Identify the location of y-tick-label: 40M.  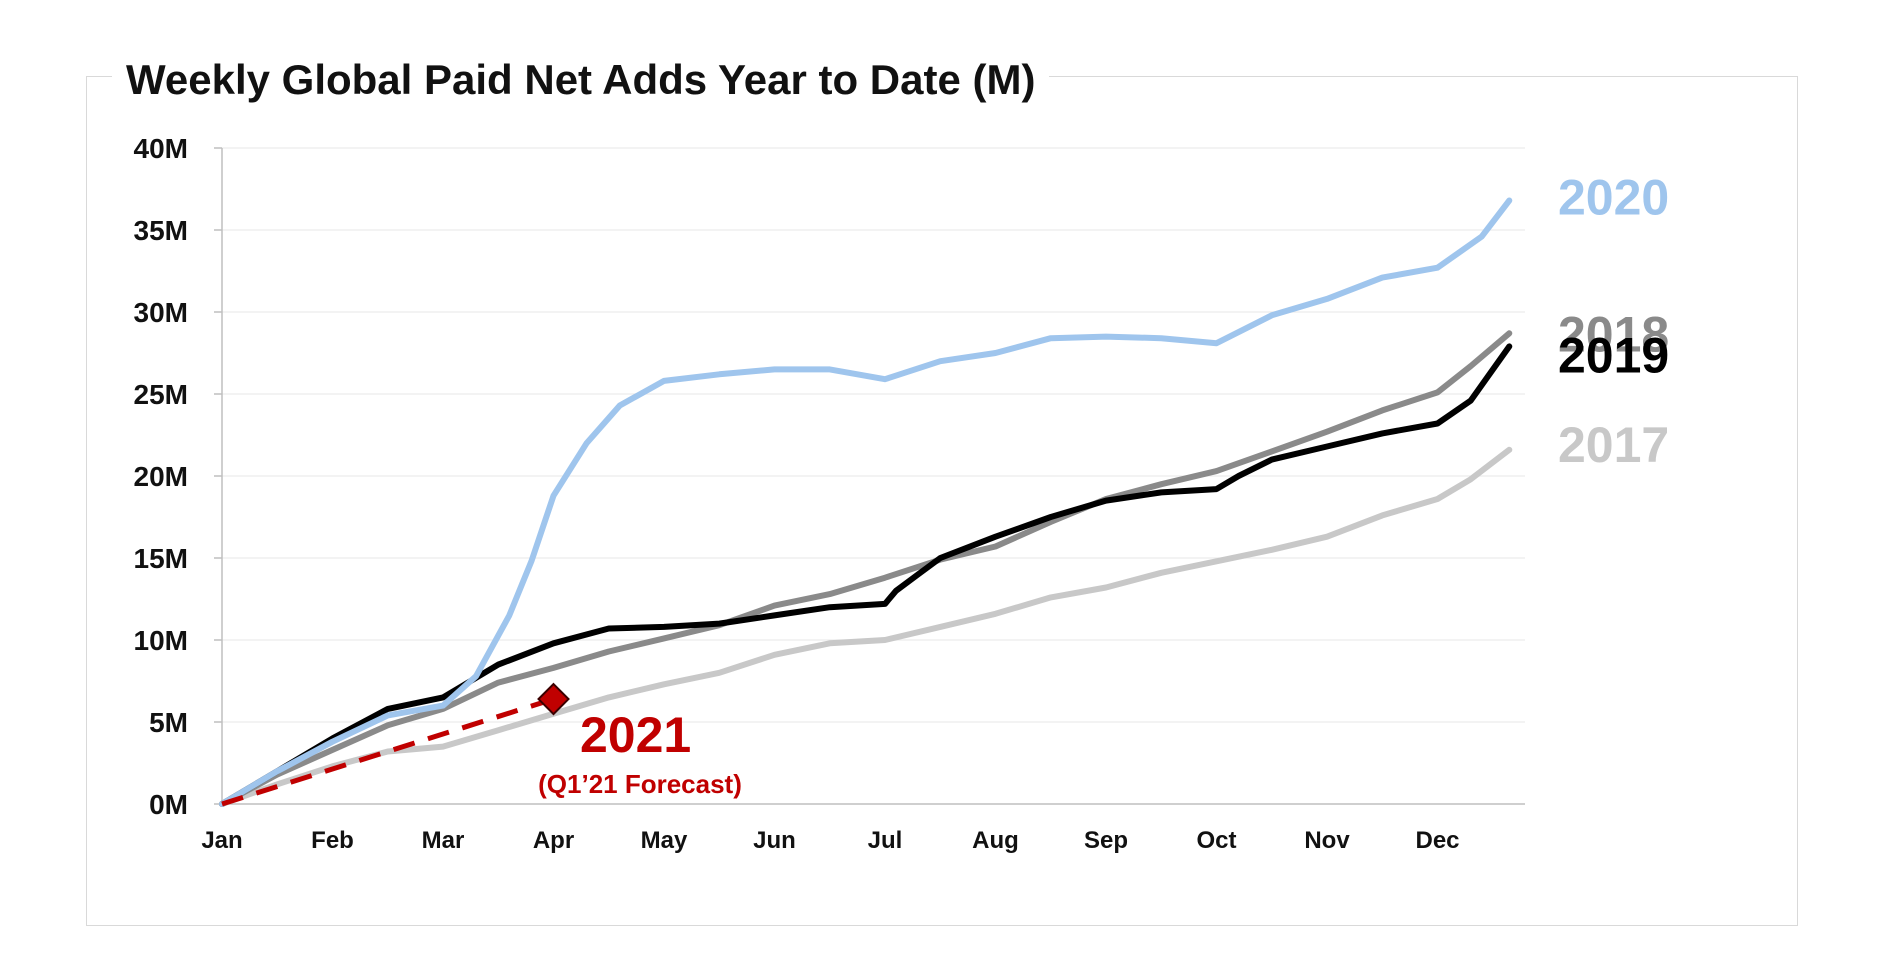
(161, 148).